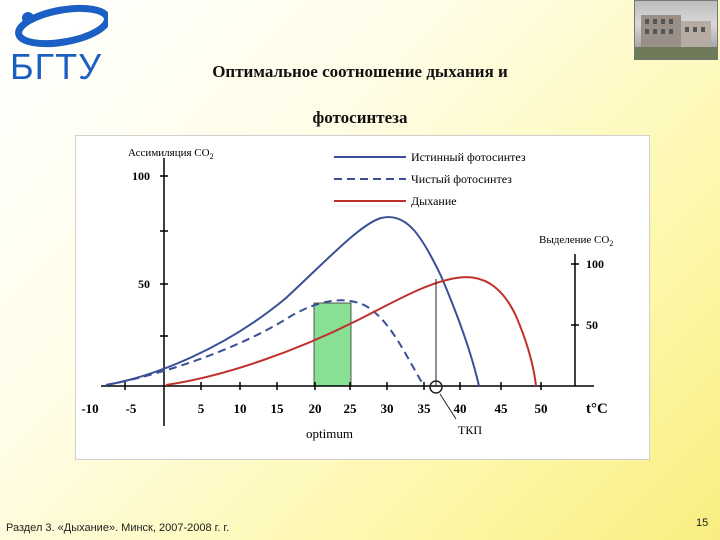 This screenshot has height=540, width=720. I want to click on x-tick-label: 35, so click(425, 408).